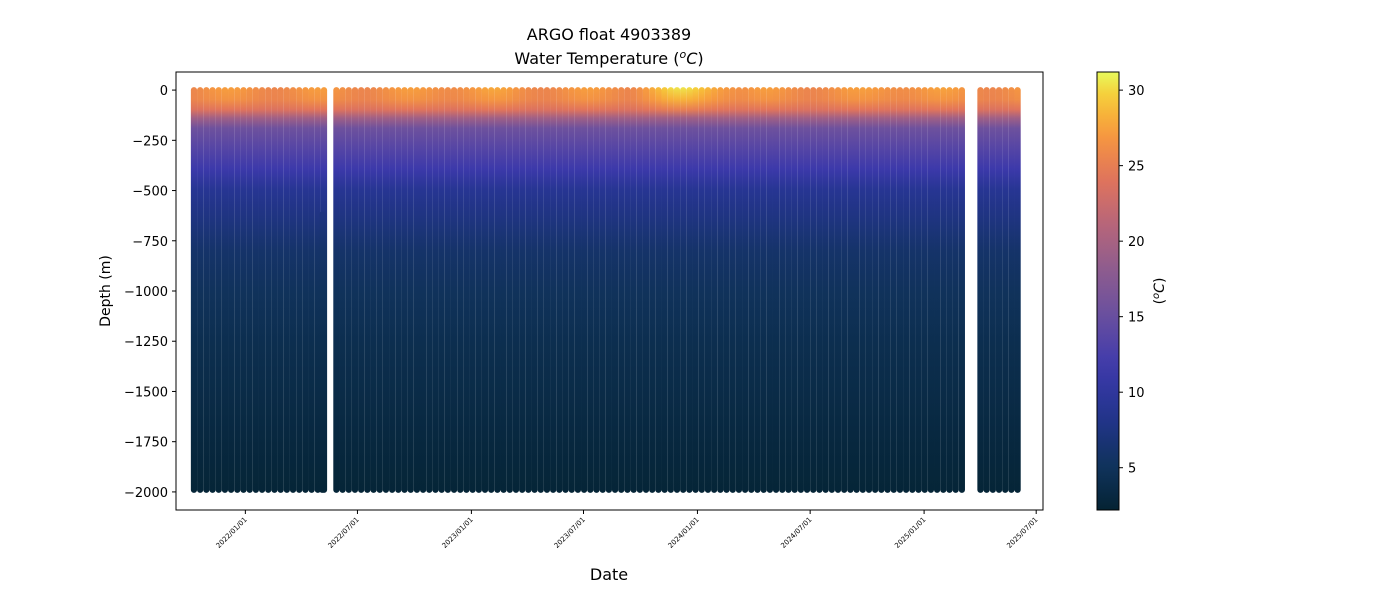 This screenshot has height=600, width=1400. What do you see at coordinates (1160, 288) in the screenshot?
I see `colorbar-label-unit: C` at bounding box center [1160, 288].